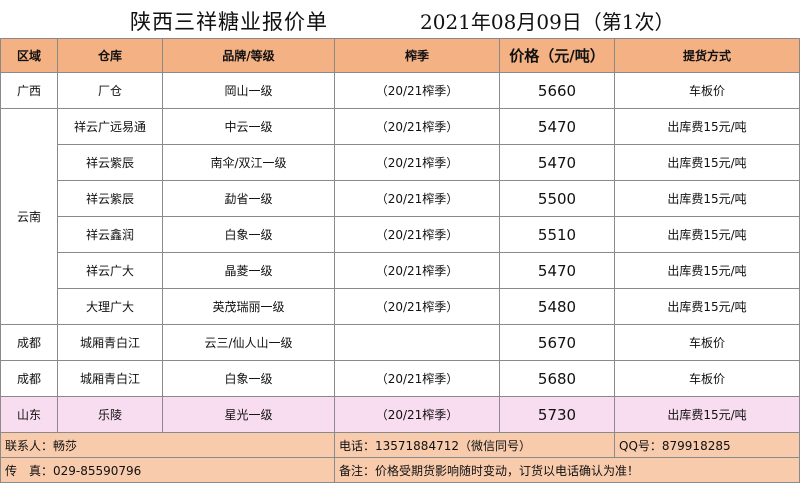  Describe the element at coordinates (167, 470) in the screenshot. I see `contact-fax: 传 真：029-85590796` at that location.